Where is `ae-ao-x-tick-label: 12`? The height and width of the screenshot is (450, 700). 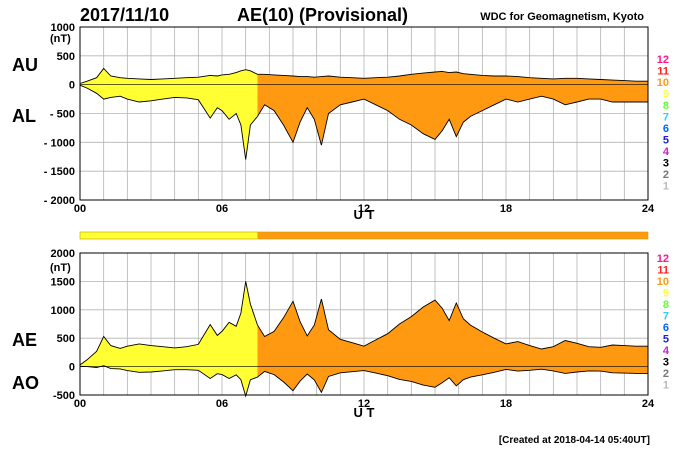
ae-ao-x-tick-label: 12 is located at coordinates (364, 404).